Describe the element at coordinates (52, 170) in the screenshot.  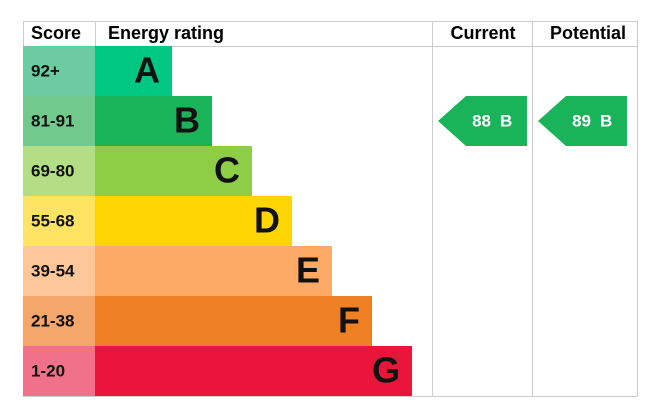
I see `score-label: 69-80` at that location.